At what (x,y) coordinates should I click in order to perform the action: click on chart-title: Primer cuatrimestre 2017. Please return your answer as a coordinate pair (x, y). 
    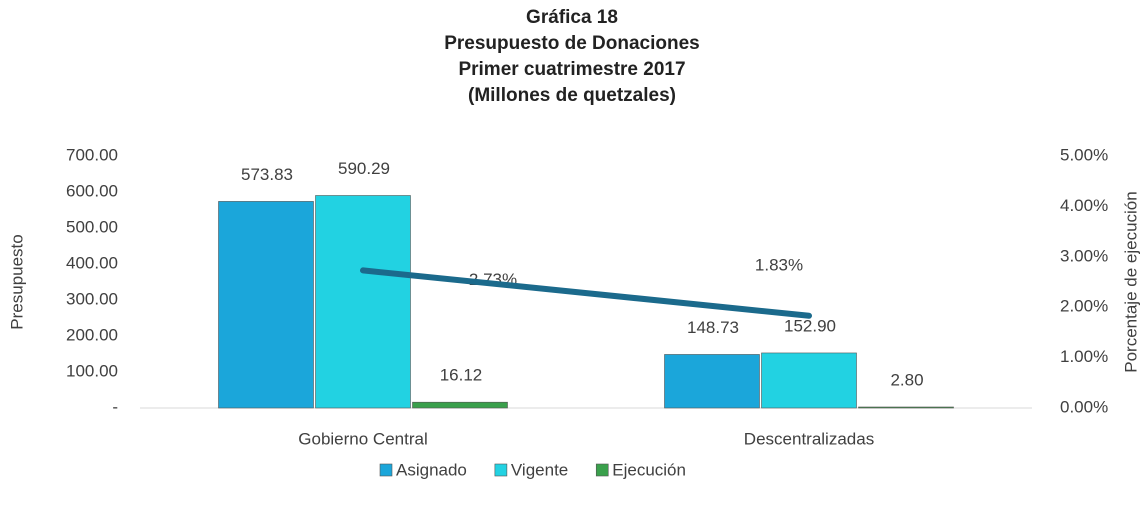
    Looking at the image, I should click on (571, 69).